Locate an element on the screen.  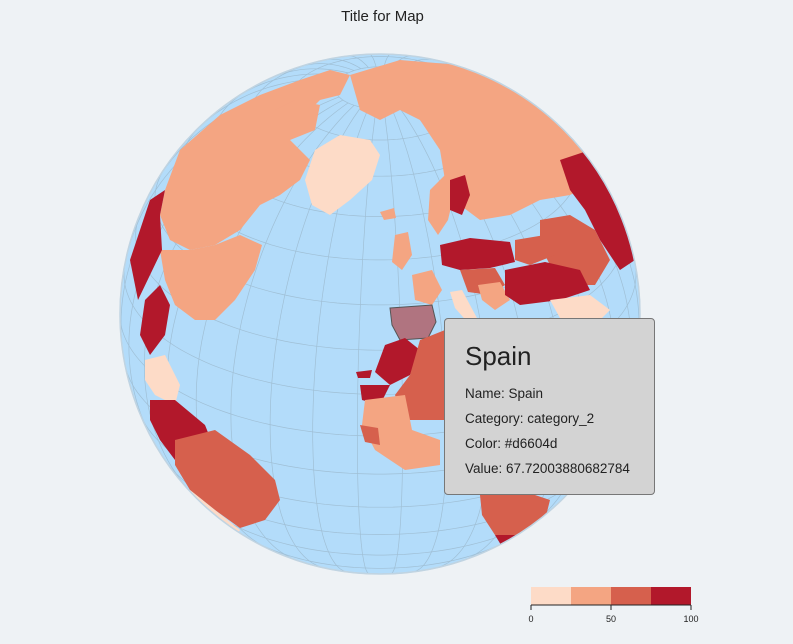
tooltip-category: category_2 is located at coordinates (561, 418).